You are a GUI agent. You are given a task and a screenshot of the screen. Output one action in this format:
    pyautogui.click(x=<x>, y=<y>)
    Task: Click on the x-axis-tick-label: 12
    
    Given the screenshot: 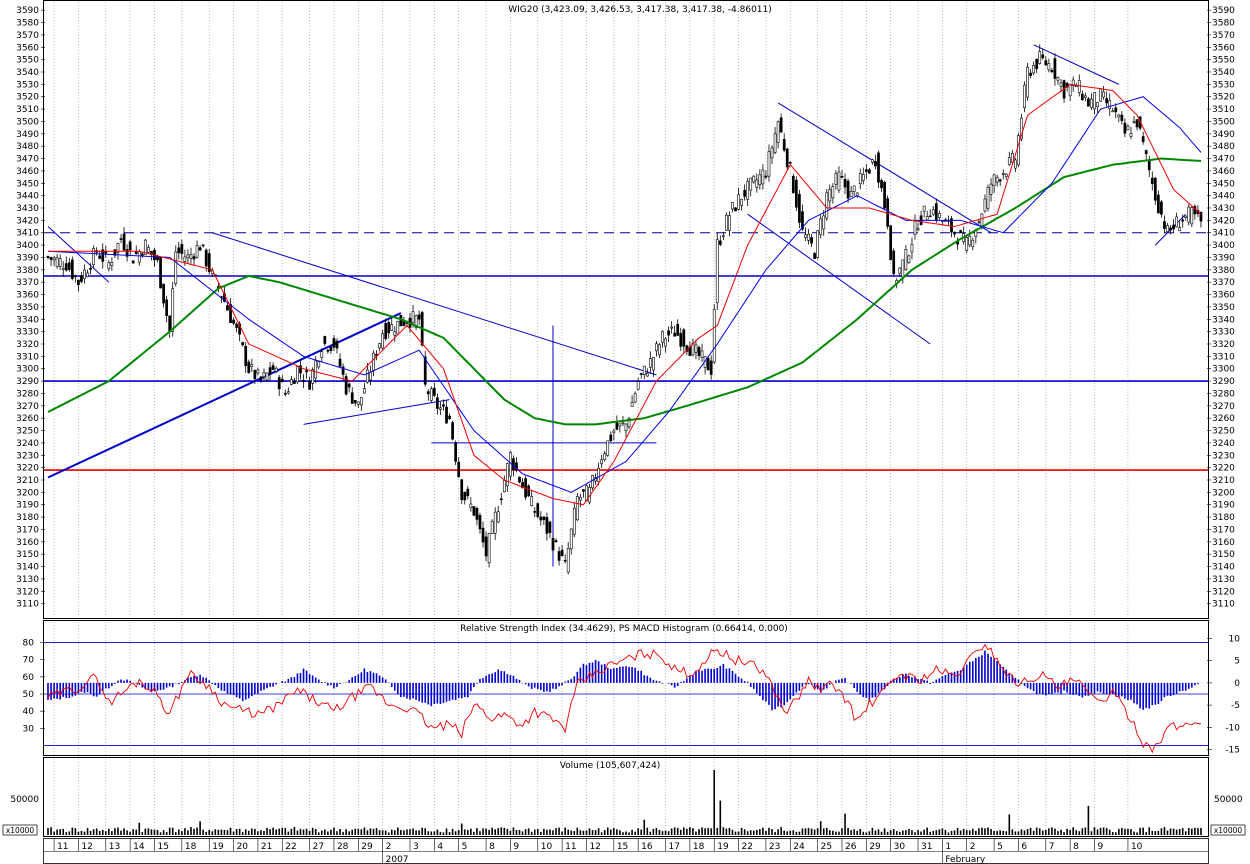 What is the action you would take?
    pyautogui.click(x=86, y=847)
    